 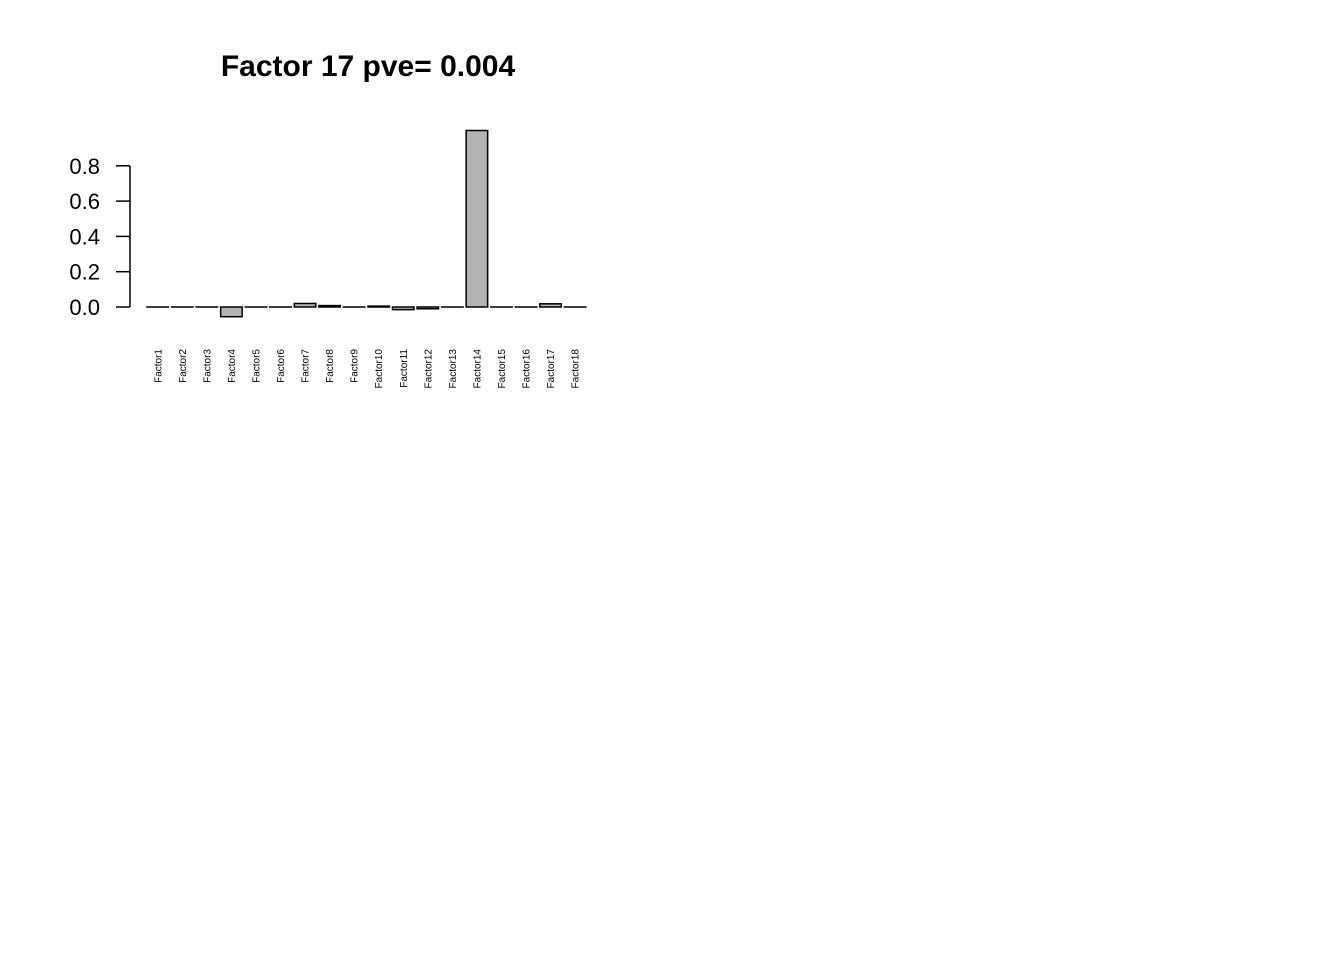 I want to click on x-tick-label: Factor12, so click(x=428, y=369).